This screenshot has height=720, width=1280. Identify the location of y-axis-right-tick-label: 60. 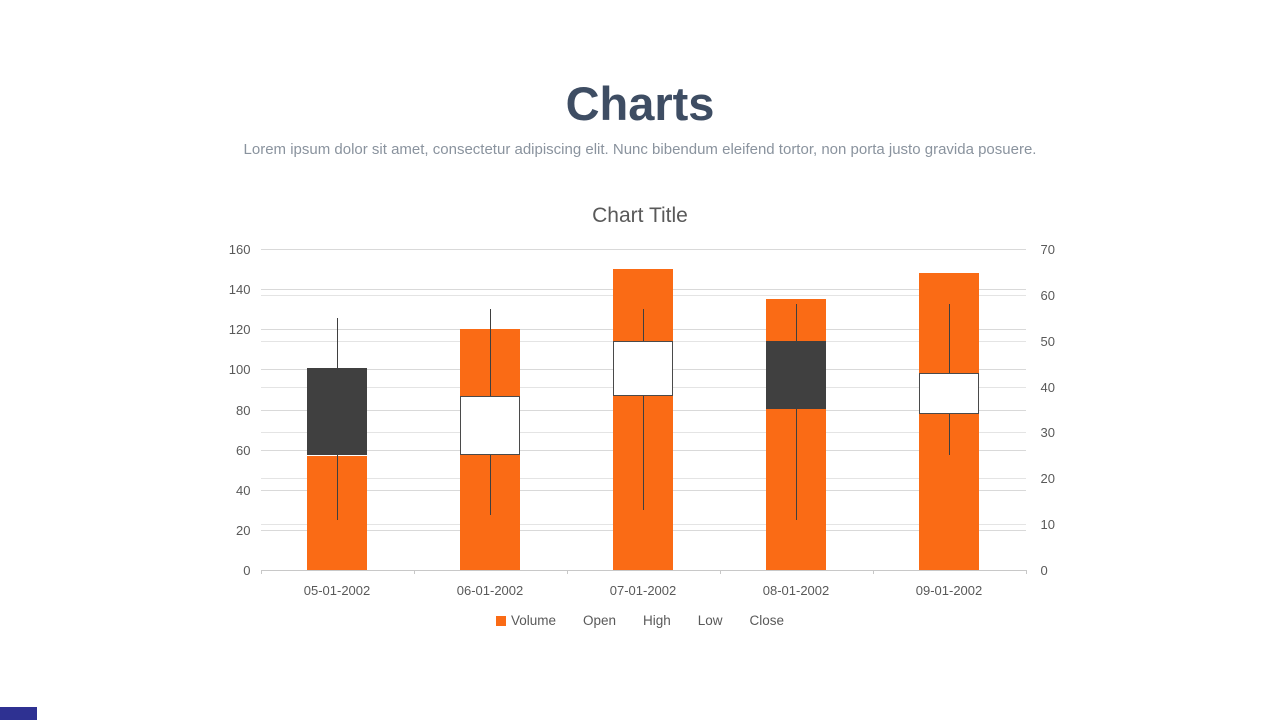
(1047, 295).